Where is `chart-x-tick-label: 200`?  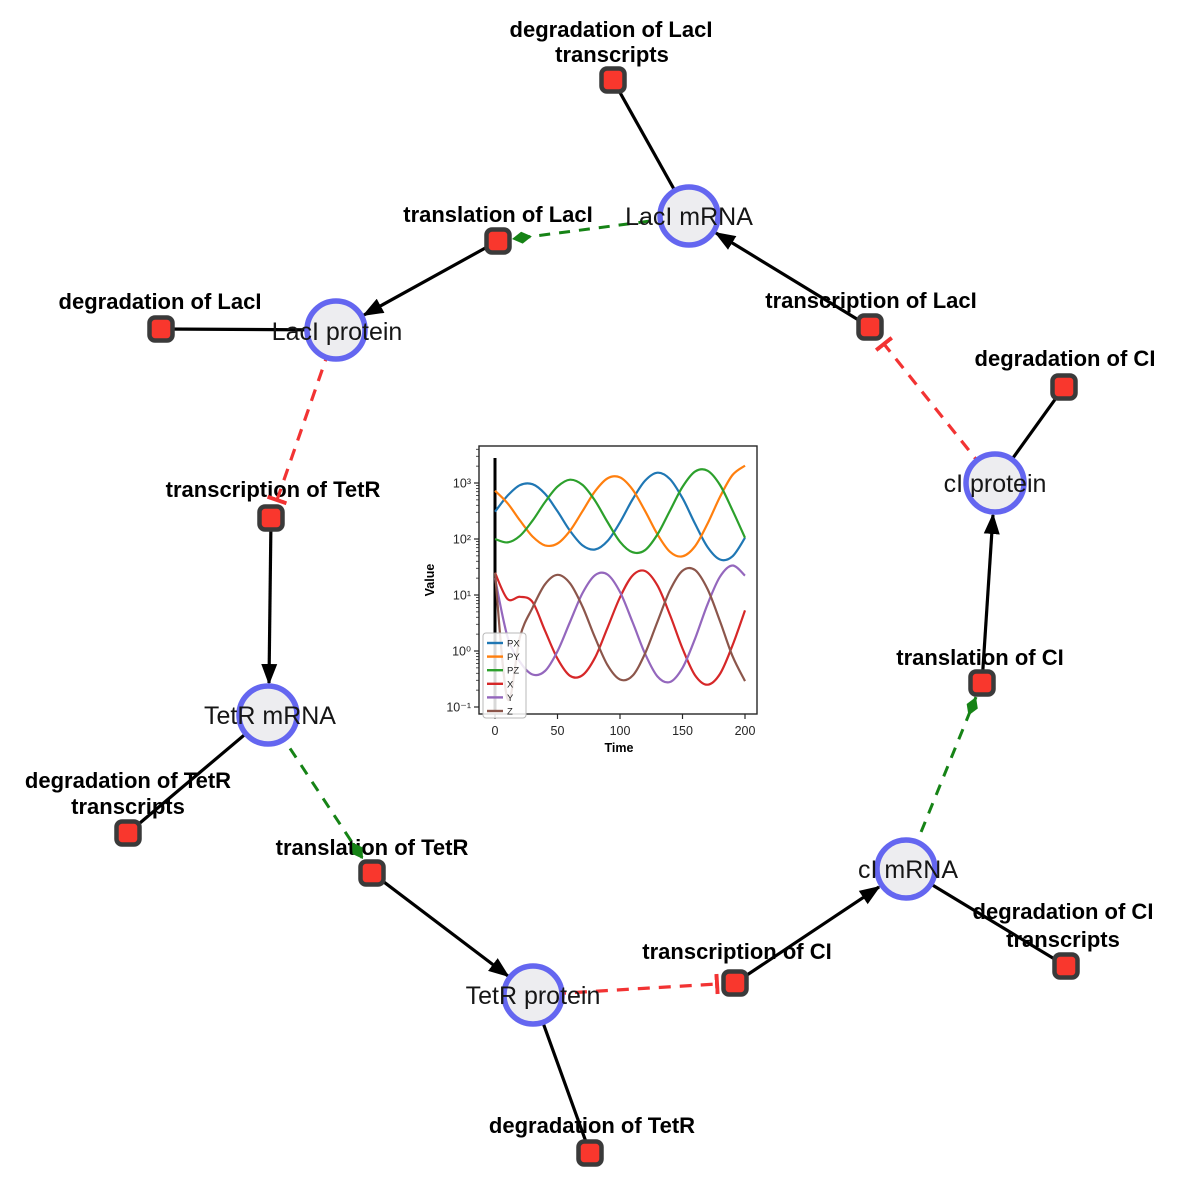 chart-x-tick-label: 200 is located at coordinates (745, 731).